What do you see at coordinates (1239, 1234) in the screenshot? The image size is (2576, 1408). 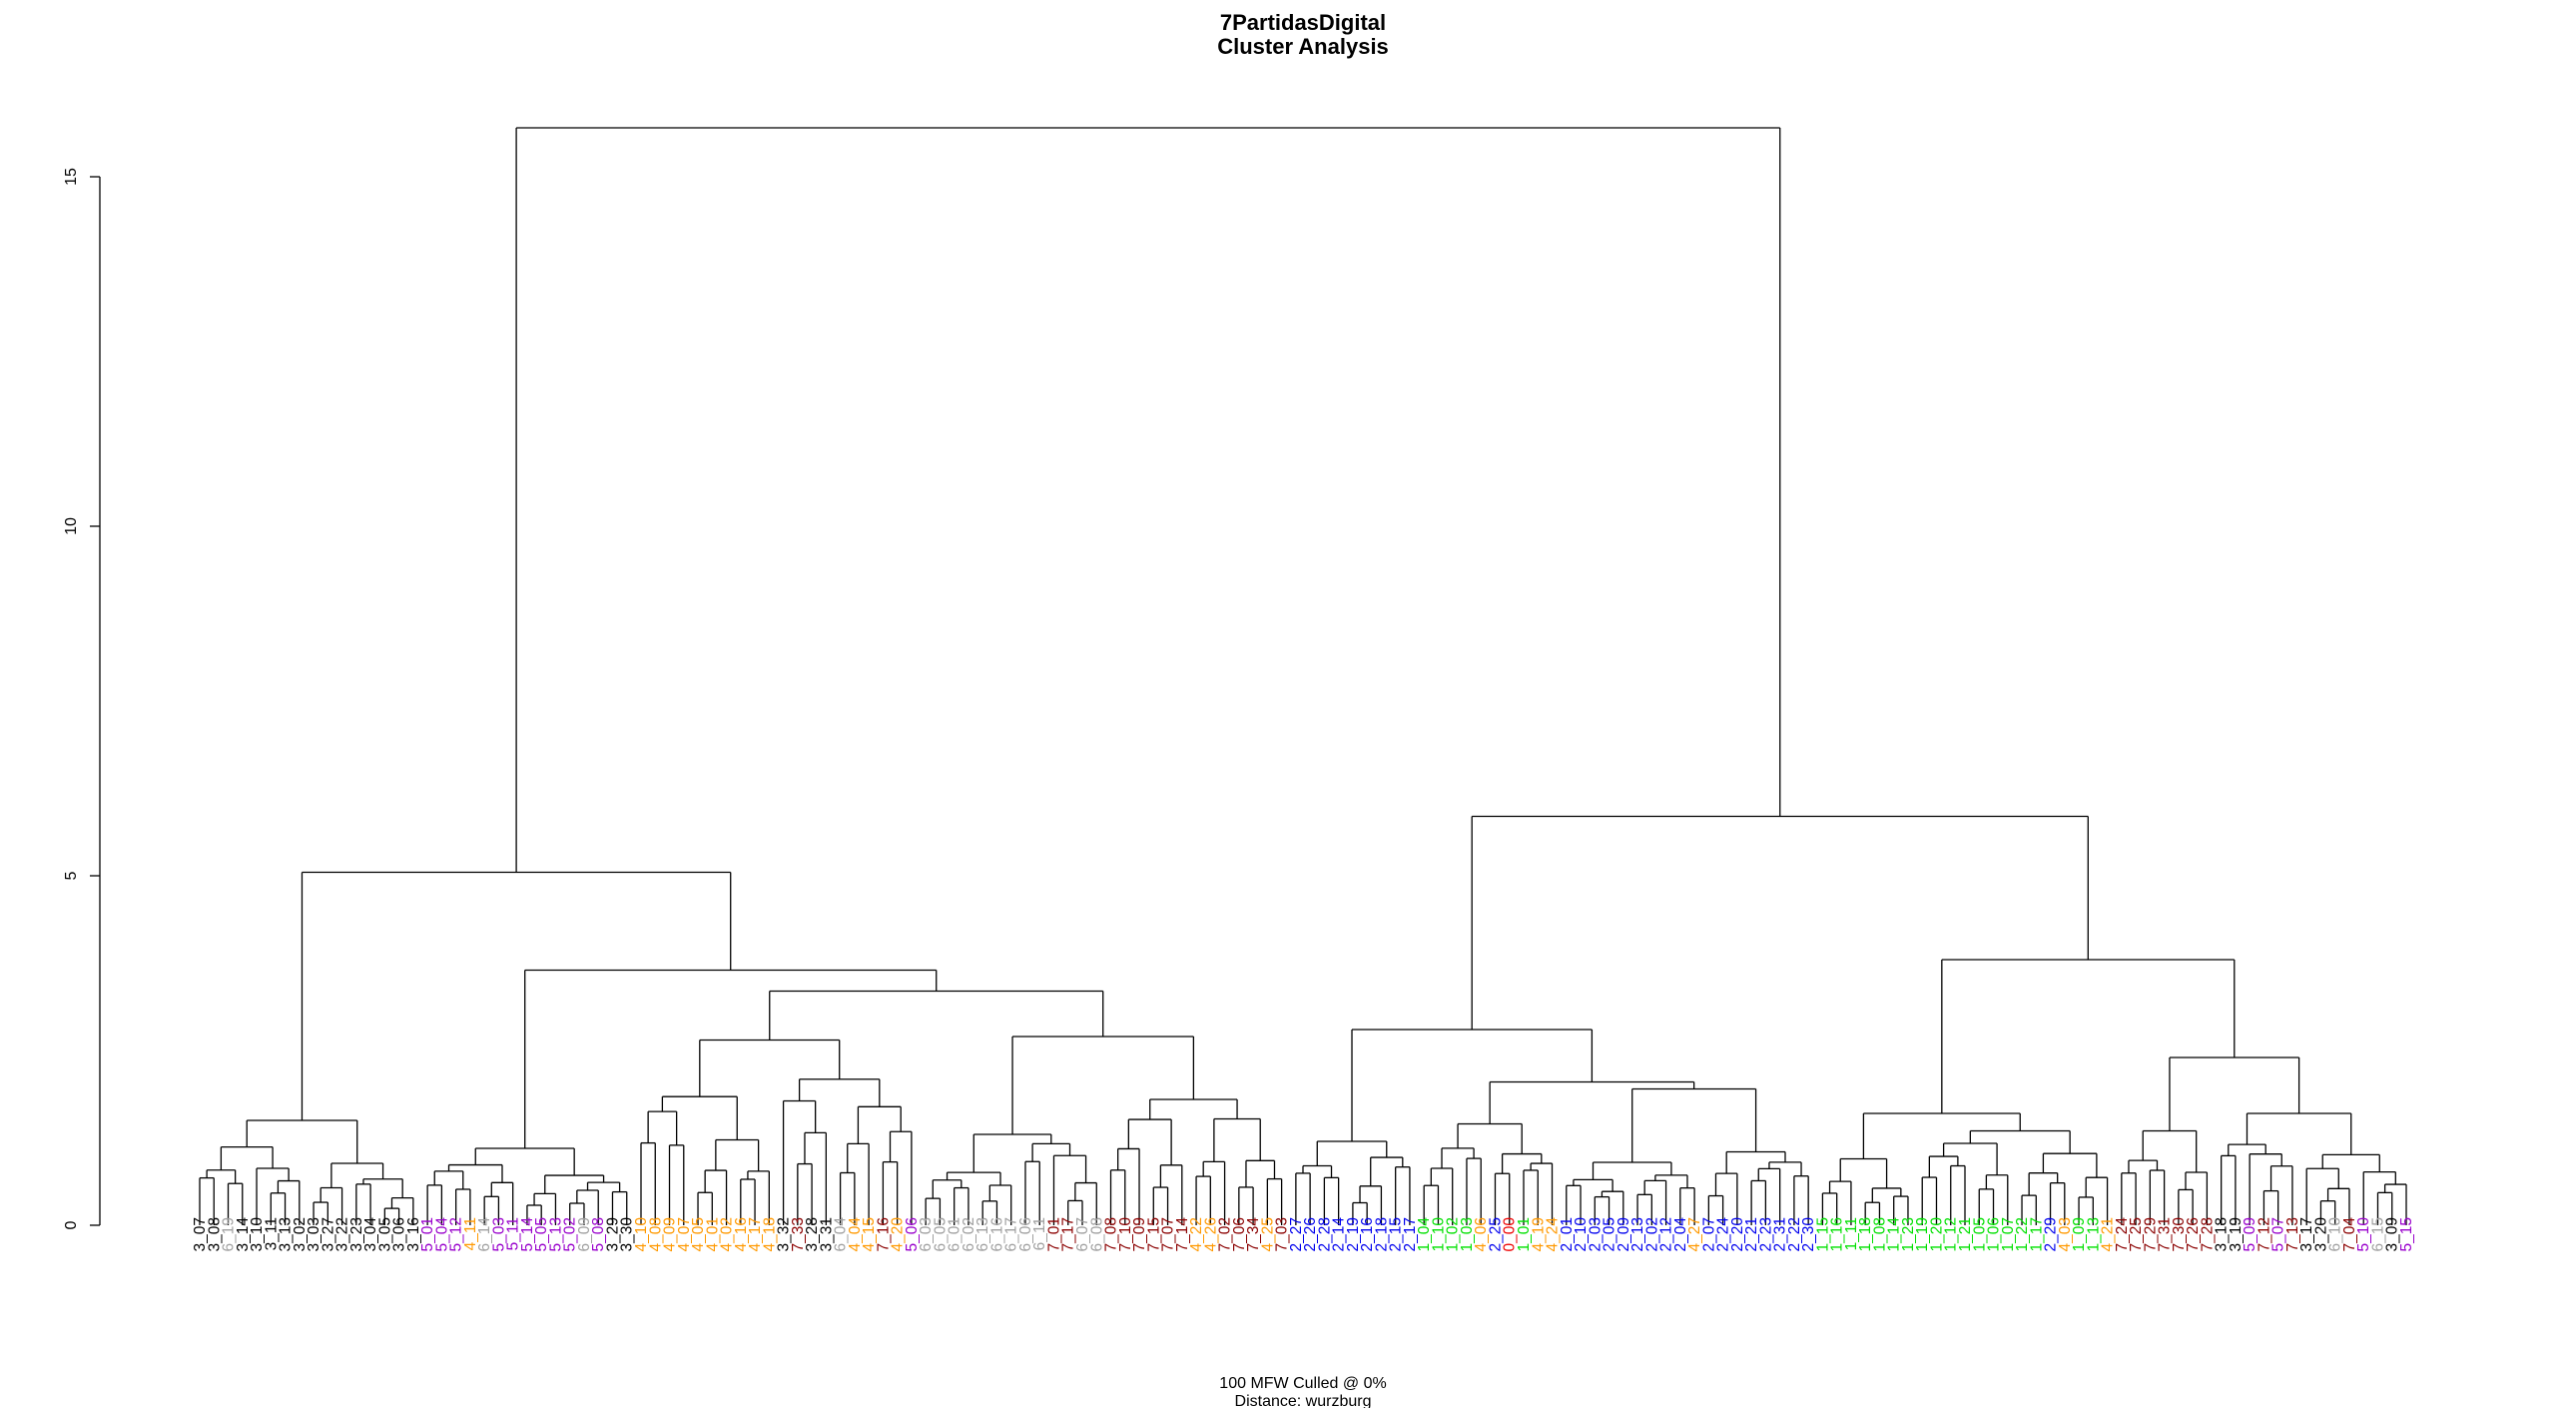 I see `leaf-label: 7_06` at bounding box center [1239, 1234].